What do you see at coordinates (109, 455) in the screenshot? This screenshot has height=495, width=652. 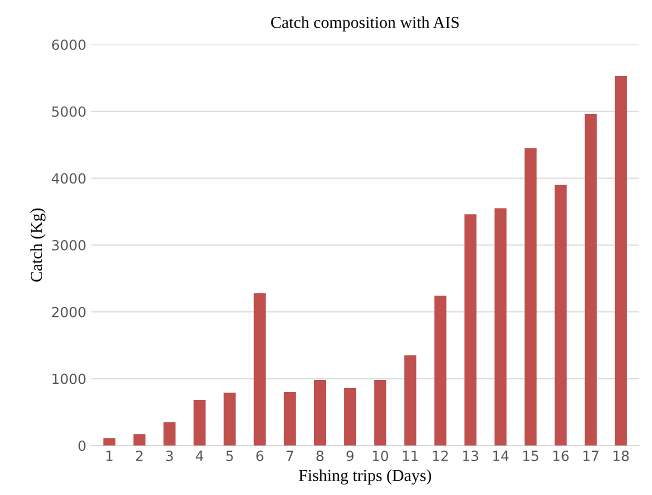 I see `x-tick-label: 1` at bounding box center [109, 455].